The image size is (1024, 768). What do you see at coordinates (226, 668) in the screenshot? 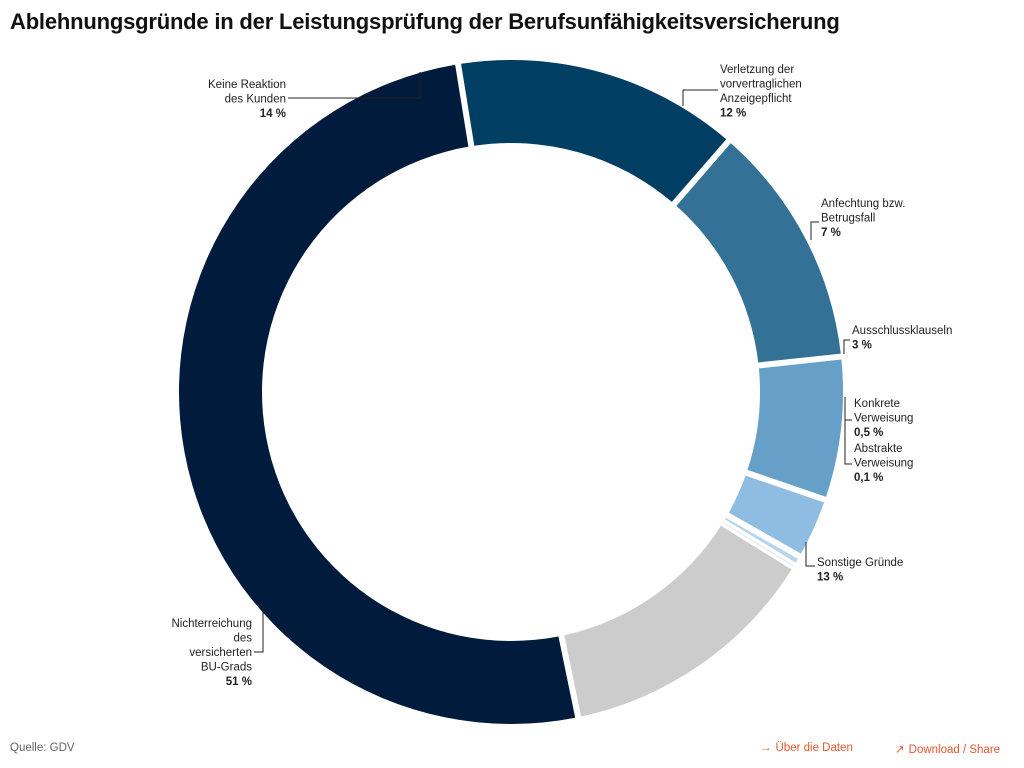
I see `slice-label-bugrad: BU-Grads` at bounding box center [226, 668].